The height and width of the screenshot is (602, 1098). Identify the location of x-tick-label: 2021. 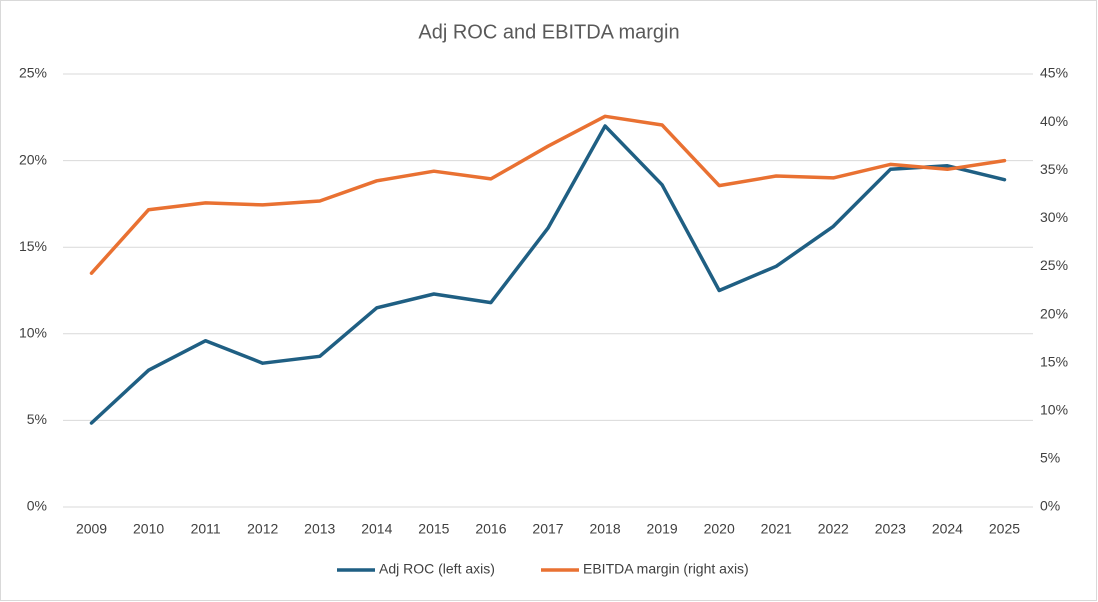
(776, 529).